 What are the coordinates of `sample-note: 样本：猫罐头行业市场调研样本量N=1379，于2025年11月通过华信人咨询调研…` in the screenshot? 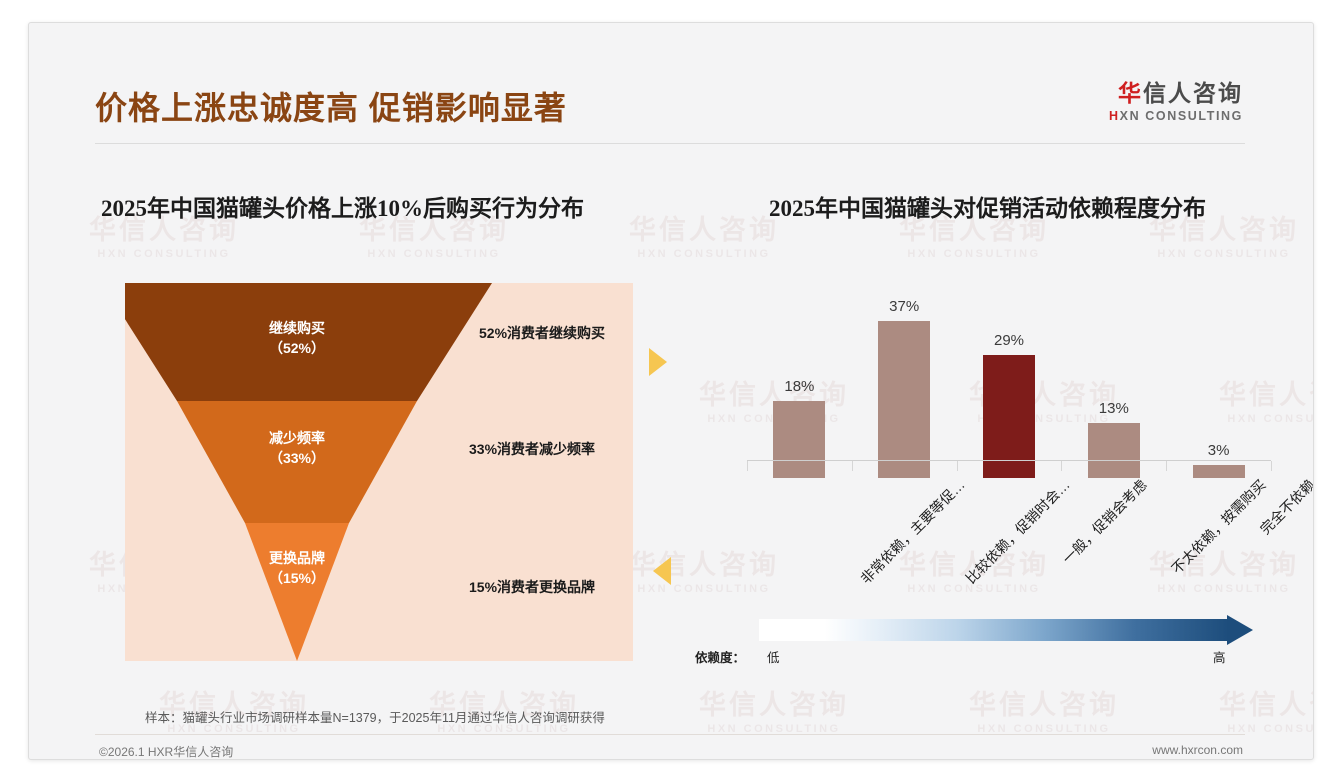 It's located at (375, 718).